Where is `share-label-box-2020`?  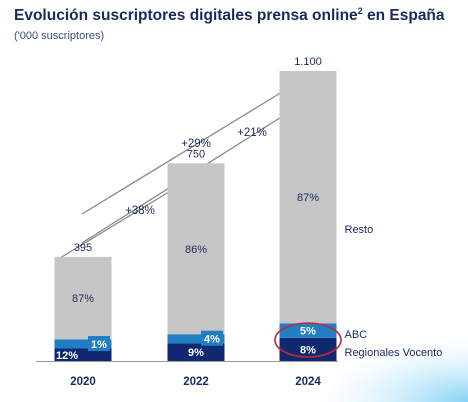
share-label-box-2020 is located at coordinates (99, 344).